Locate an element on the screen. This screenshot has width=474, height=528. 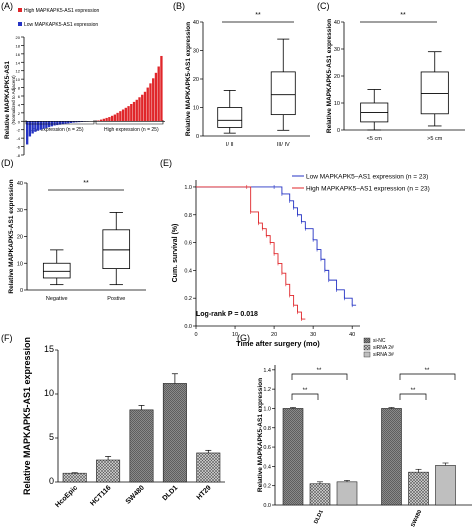
panel-c-y-tick-label: 0 is located at coordinates (338, 131).